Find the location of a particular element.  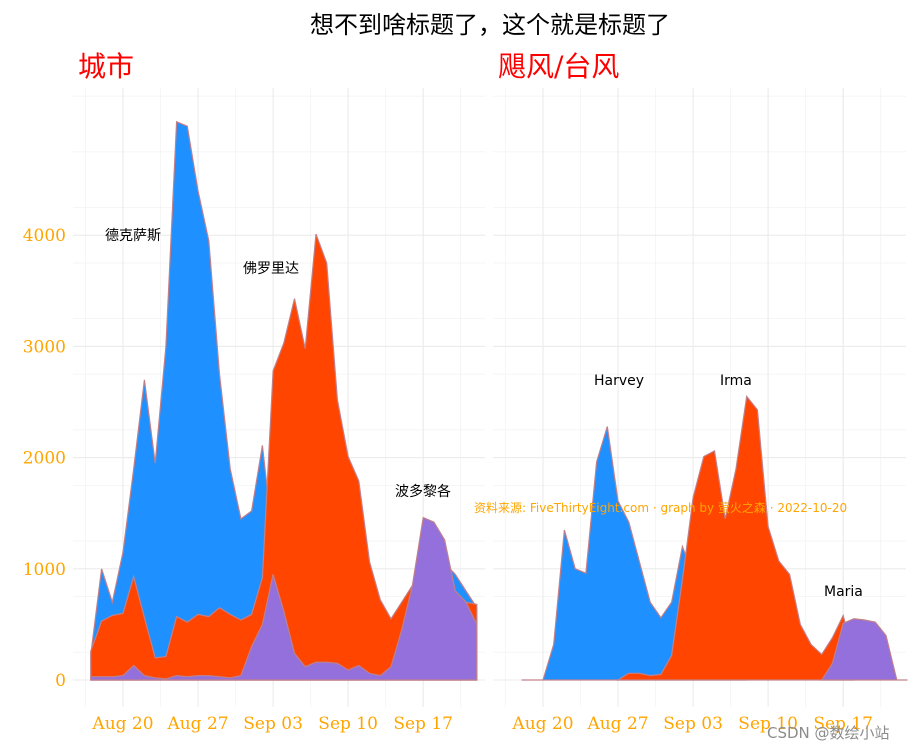

y-axis-ticks: 0 1000 2000 3000 4000 is located at coordinates (44, 458).